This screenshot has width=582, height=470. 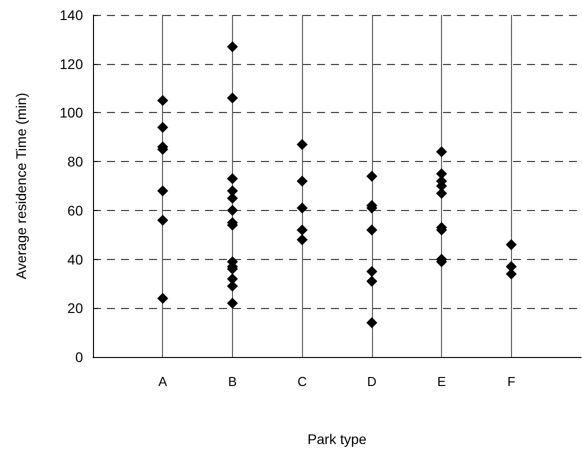 I want to click on x-tick-label: A, so click(x=163, y=381).